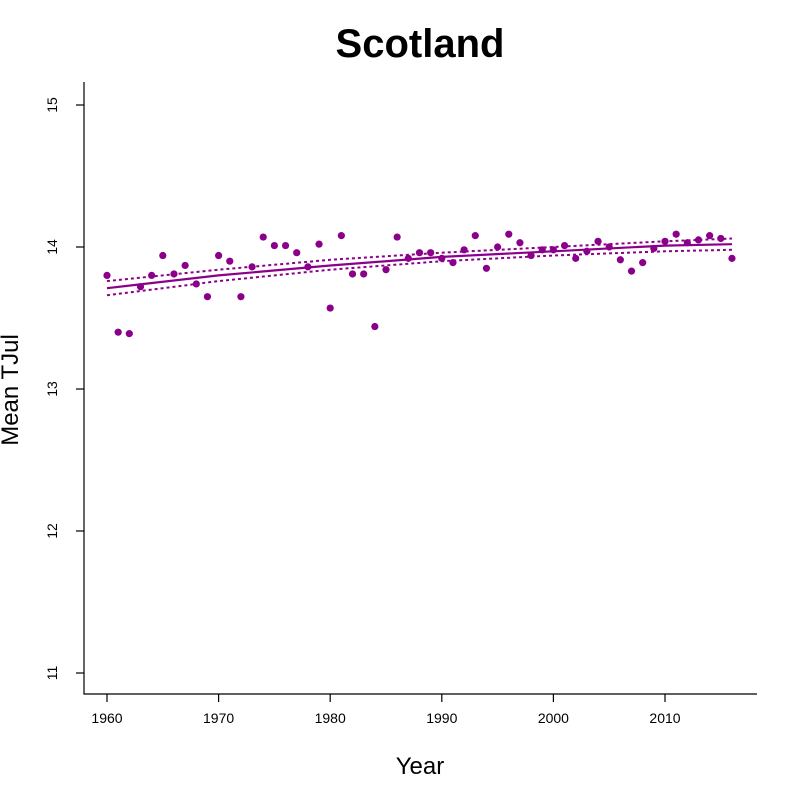 This screenshot has height=800, width=800. Describe the element at coordinates (274, 245) in the screenshot. I see `data-point-1975` at that location.